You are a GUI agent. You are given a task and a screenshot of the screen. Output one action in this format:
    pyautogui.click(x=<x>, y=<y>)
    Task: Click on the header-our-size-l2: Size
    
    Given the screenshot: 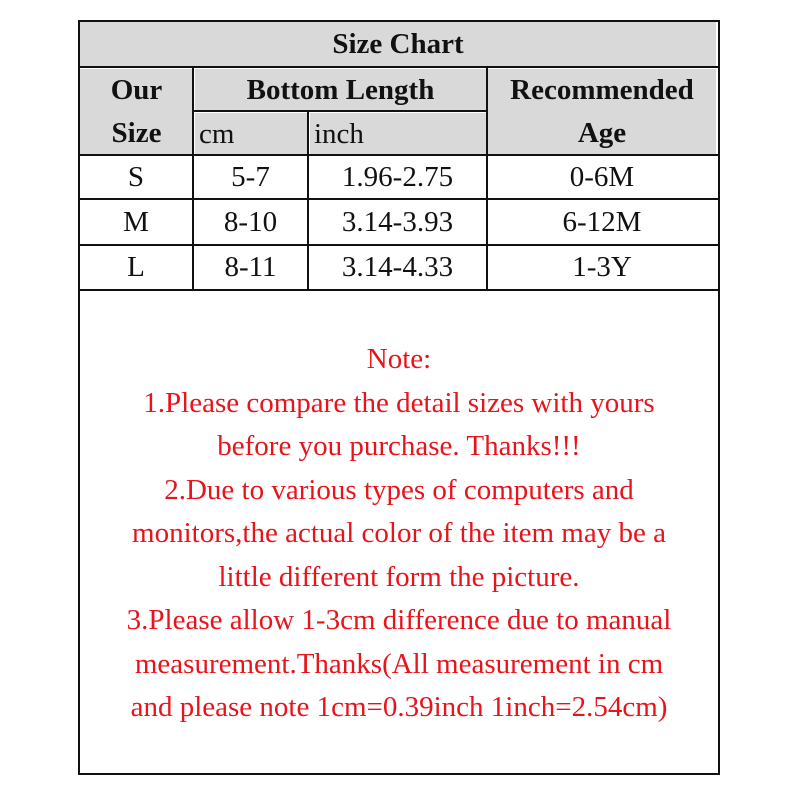 What is the action you would take?
    pyautogui.click(x=136, y=133)
    